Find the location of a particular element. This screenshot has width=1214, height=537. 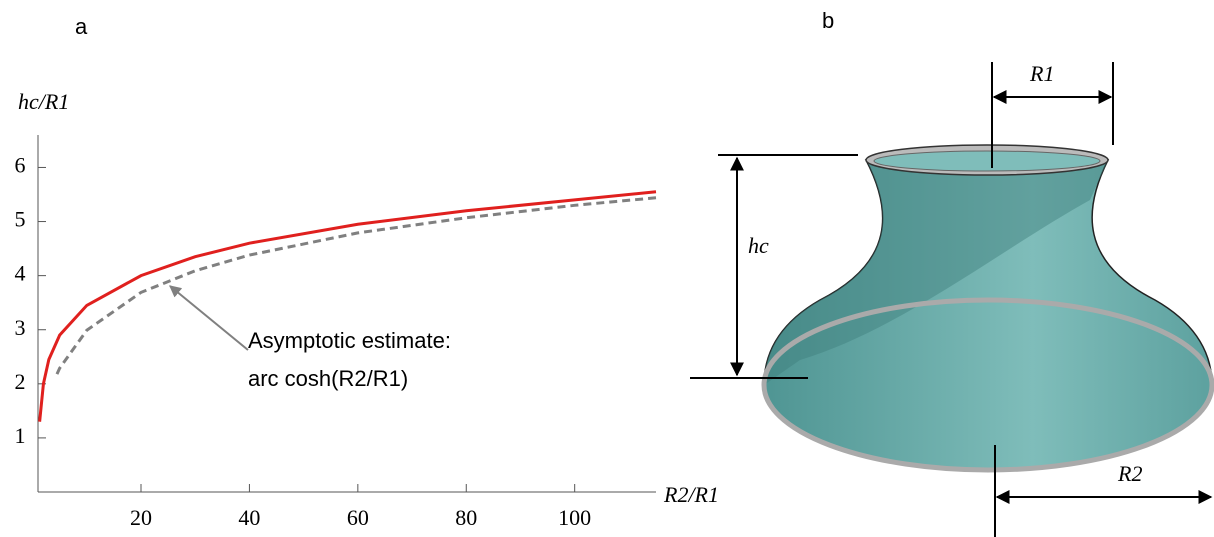

x-tick-label: 20 is located at coordinates (141, 517).